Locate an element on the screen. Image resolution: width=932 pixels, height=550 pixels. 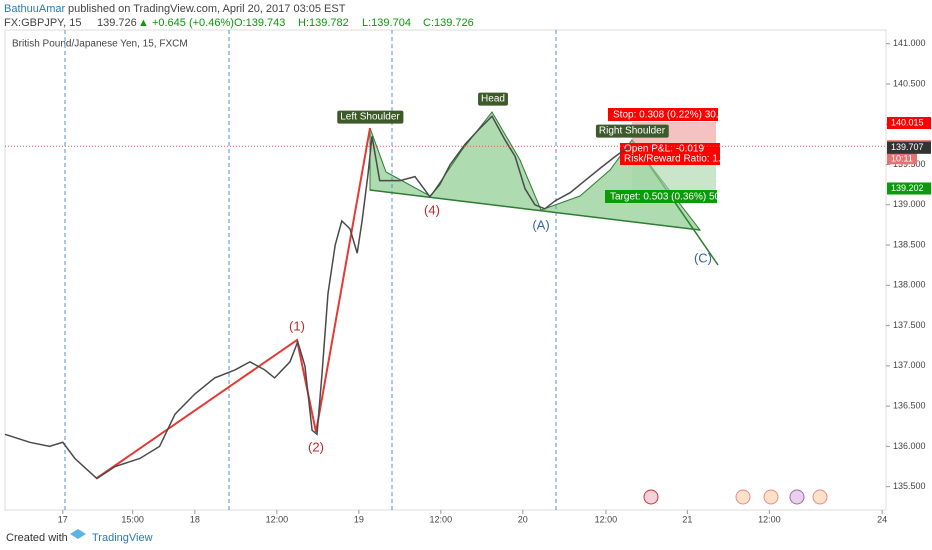
y-tick-label: 136.000 is located at coordinates (909, 446).